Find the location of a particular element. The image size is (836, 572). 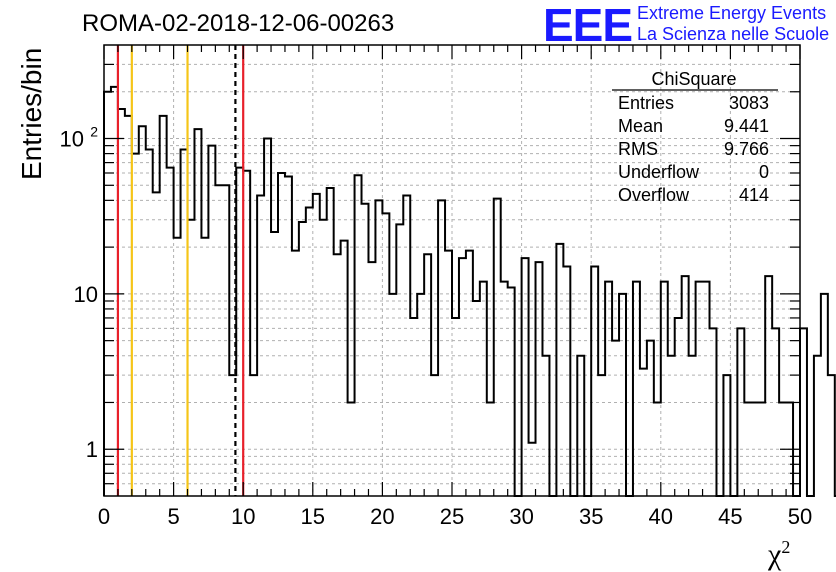

y-tick-label: 1 is located at coordinates (92, 449).